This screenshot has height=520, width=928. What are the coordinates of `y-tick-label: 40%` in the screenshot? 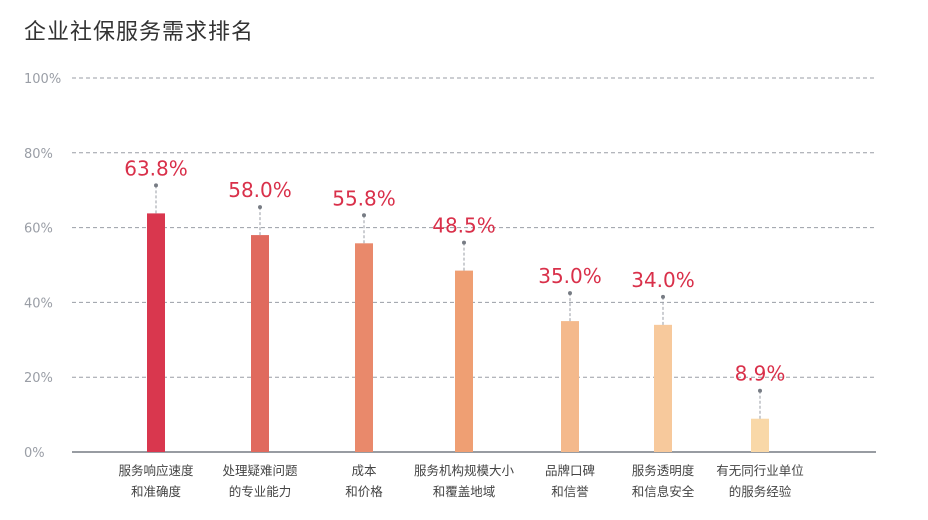 It's located at (38, 303).